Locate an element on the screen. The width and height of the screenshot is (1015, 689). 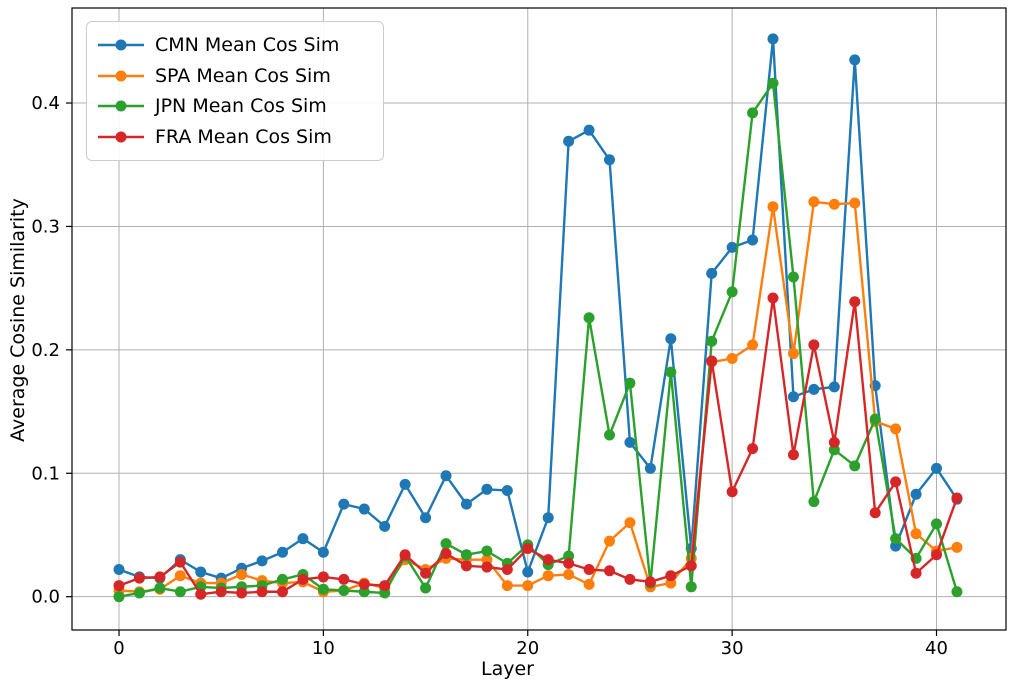
legend-item-fra: FRA Mean Cos Sim is located at coordinates (234, 137).